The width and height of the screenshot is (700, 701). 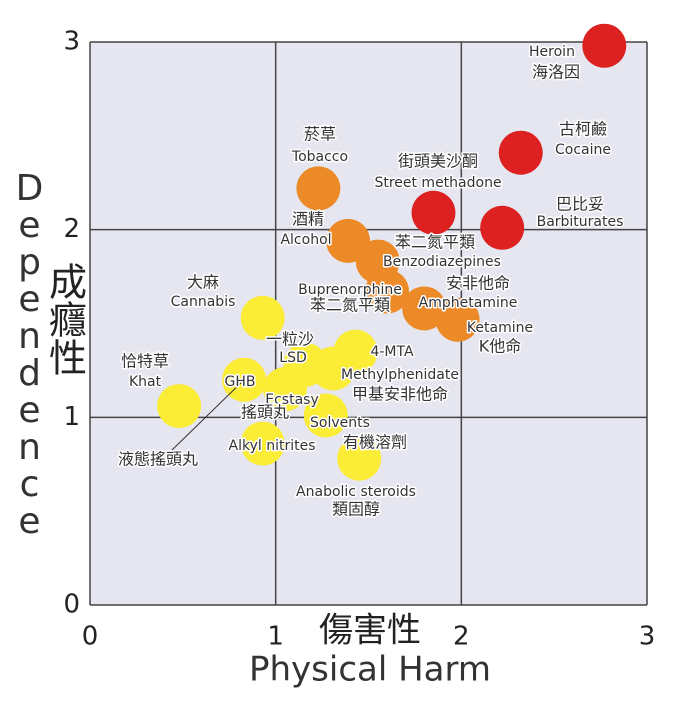 What do you see at coordinates (375, 442) in the screenshot?
I see `point-label-zh: 有機溶劑` at bounding box center [375, 442].